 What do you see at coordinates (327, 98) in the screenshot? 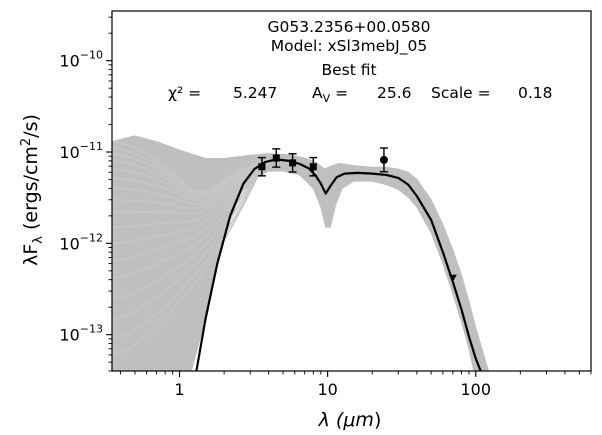
I see `av-subscript: V` at bounding box center [327, 98].